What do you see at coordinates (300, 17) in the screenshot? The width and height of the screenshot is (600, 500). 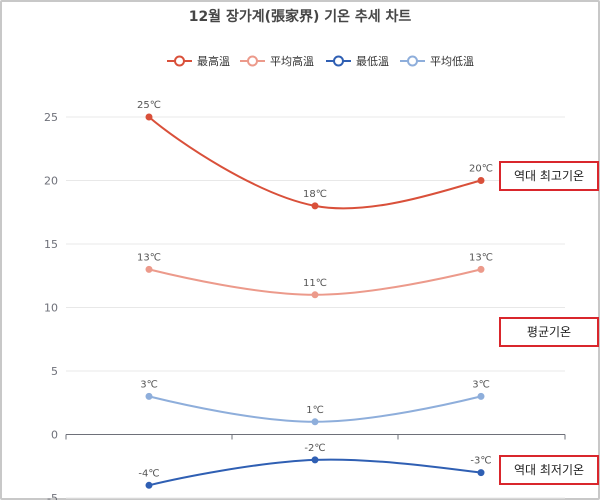 I see `chart-title: 12월 장가계(張家界) 기온 추세 차트` at bounding box center [300, 17].